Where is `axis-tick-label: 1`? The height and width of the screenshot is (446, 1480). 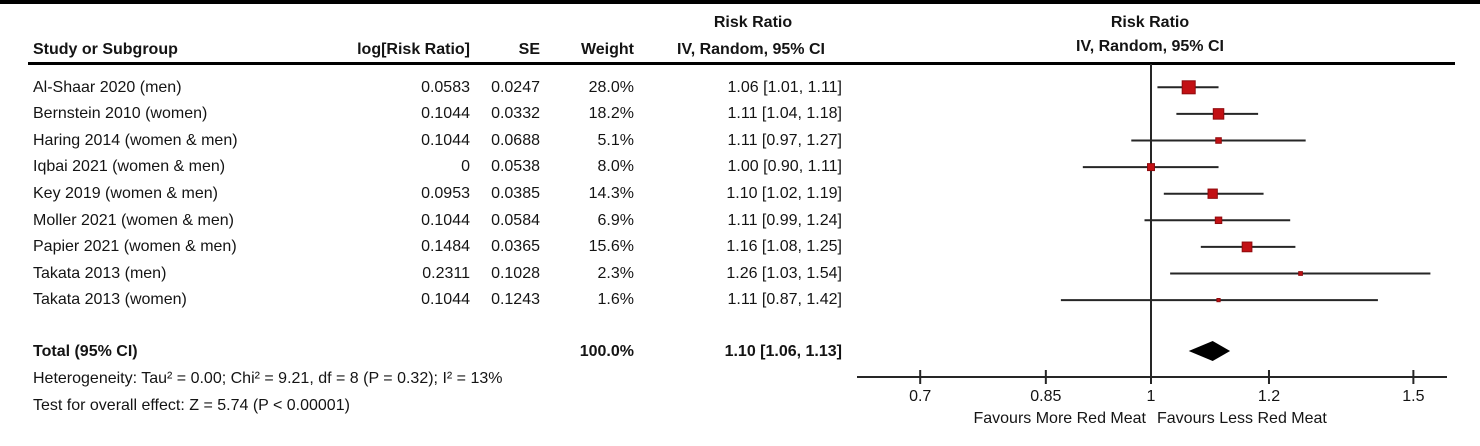
axis-tick-label: 1 is located at coordinates (1151, 396).